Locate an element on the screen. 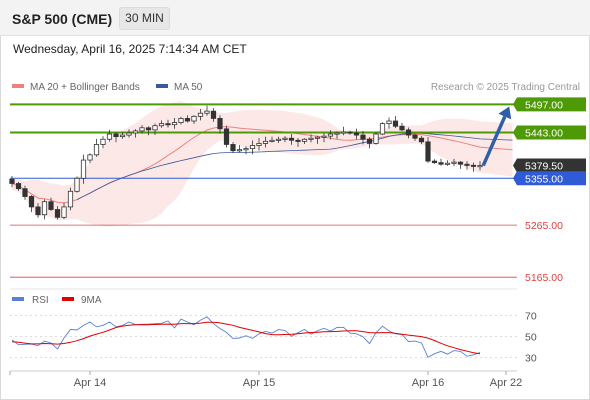 The image size is (590, 400). legend-9ma: 9MA is located at coordinates (91, 300).